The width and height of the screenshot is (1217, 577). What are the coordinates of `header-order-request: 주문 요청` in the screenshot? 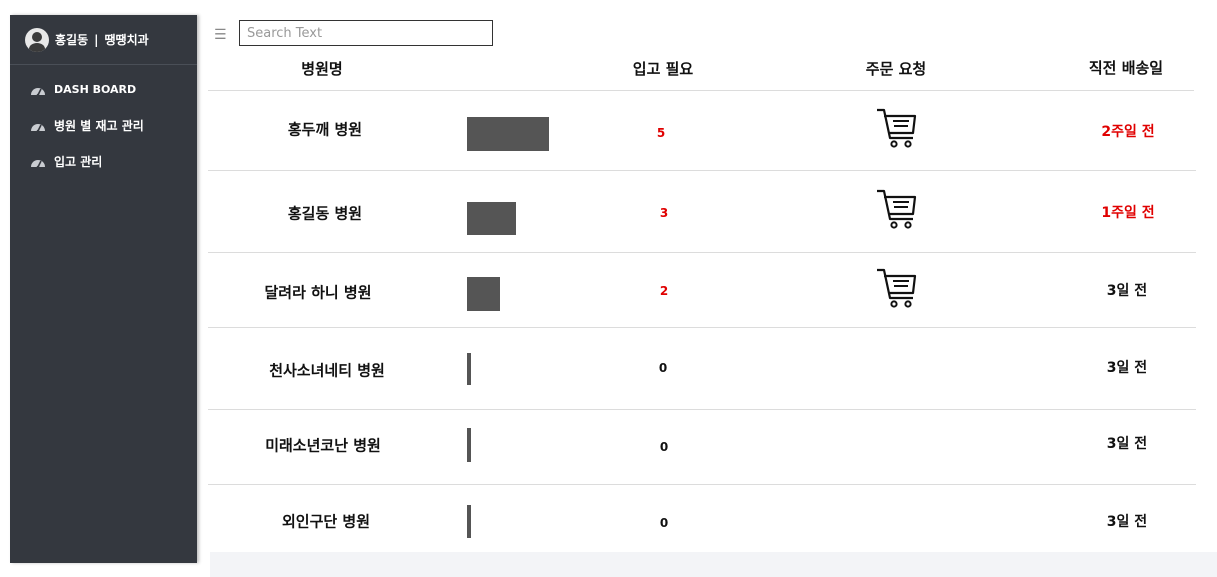 It's located at (896, 69).